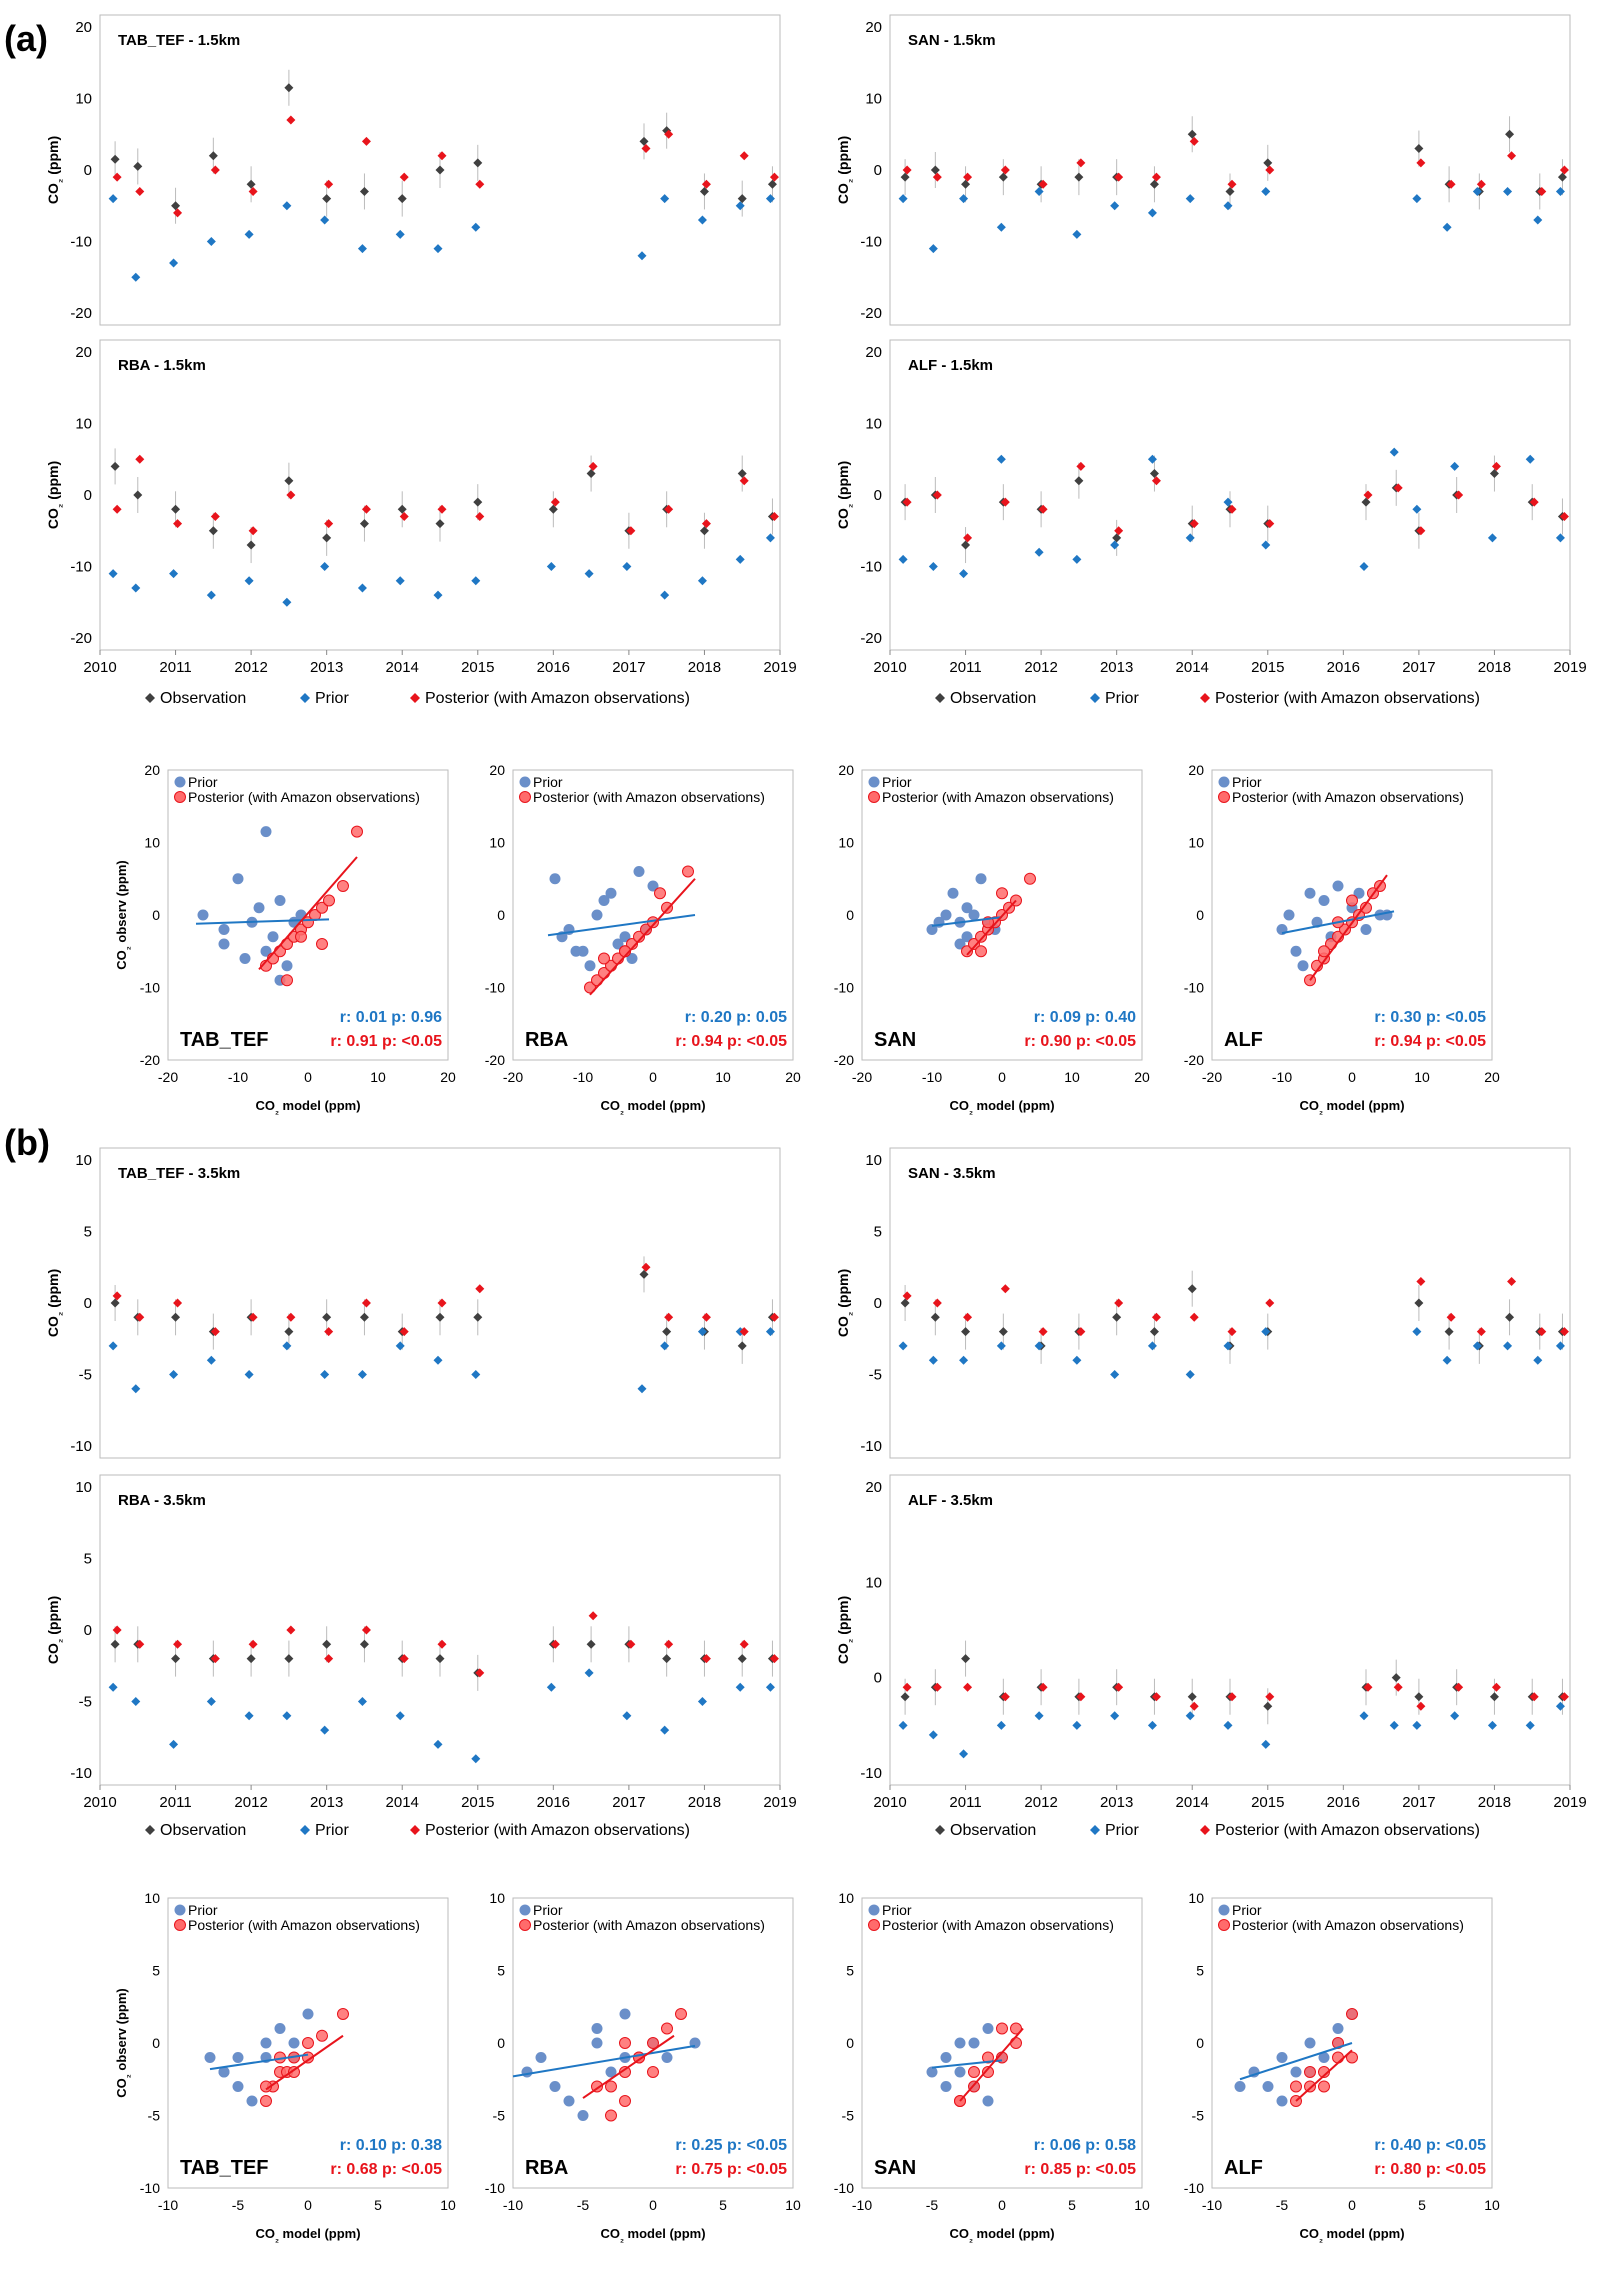 The width and height of the screenshot is (1597, 2269). I want to click on x-tick-label: 2015, so click(1267, 667).